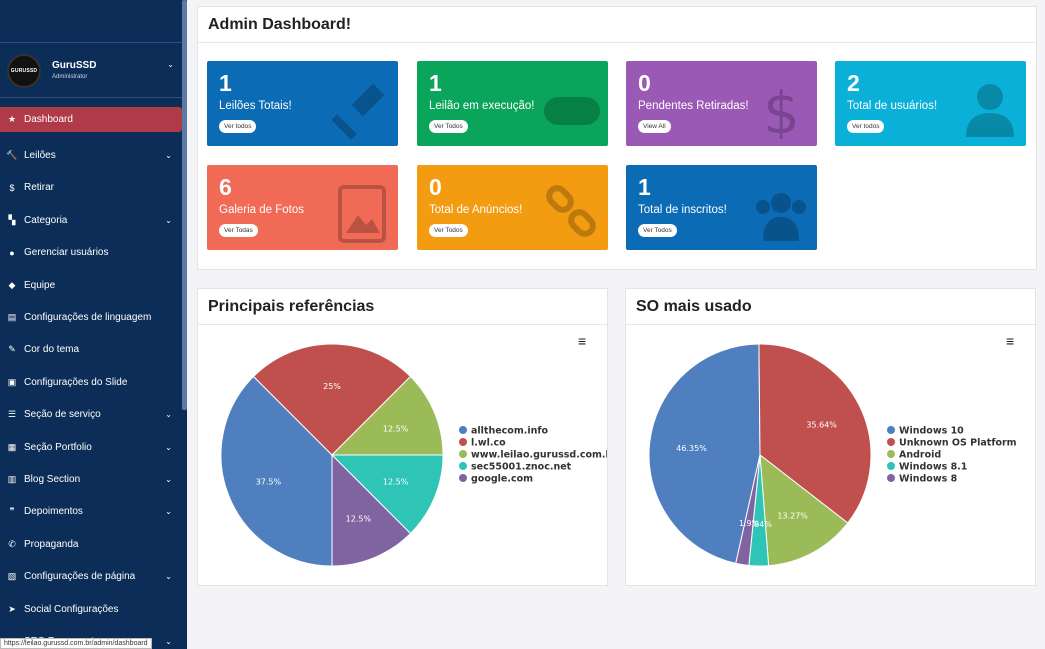 The image size is (1045, 649). Describe the element at coordinates (821, 424) in the screenshot. I see `pie-data-label: 35.64%` at that location.